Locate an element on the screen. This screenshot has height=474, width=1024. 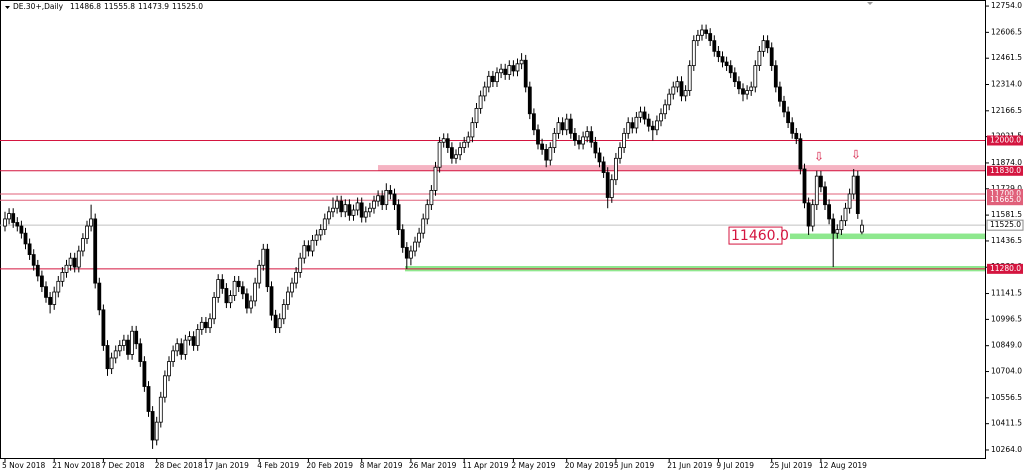
y-tick-label: 10996.5 is located at coordinates (1006, 318).